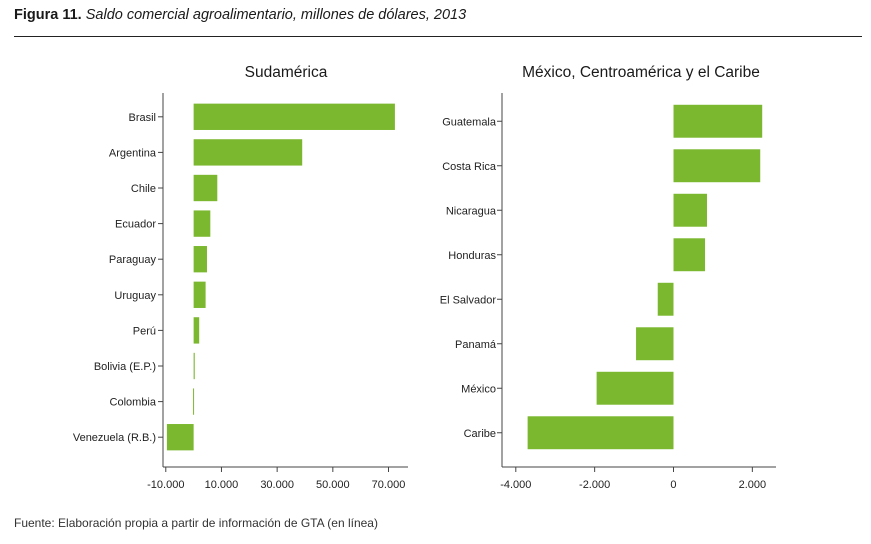  What do you see at coordinates (476, 345) in the screenshot?
I see `mca-category-label-5: Panamá` at bounding box center [476, 345].